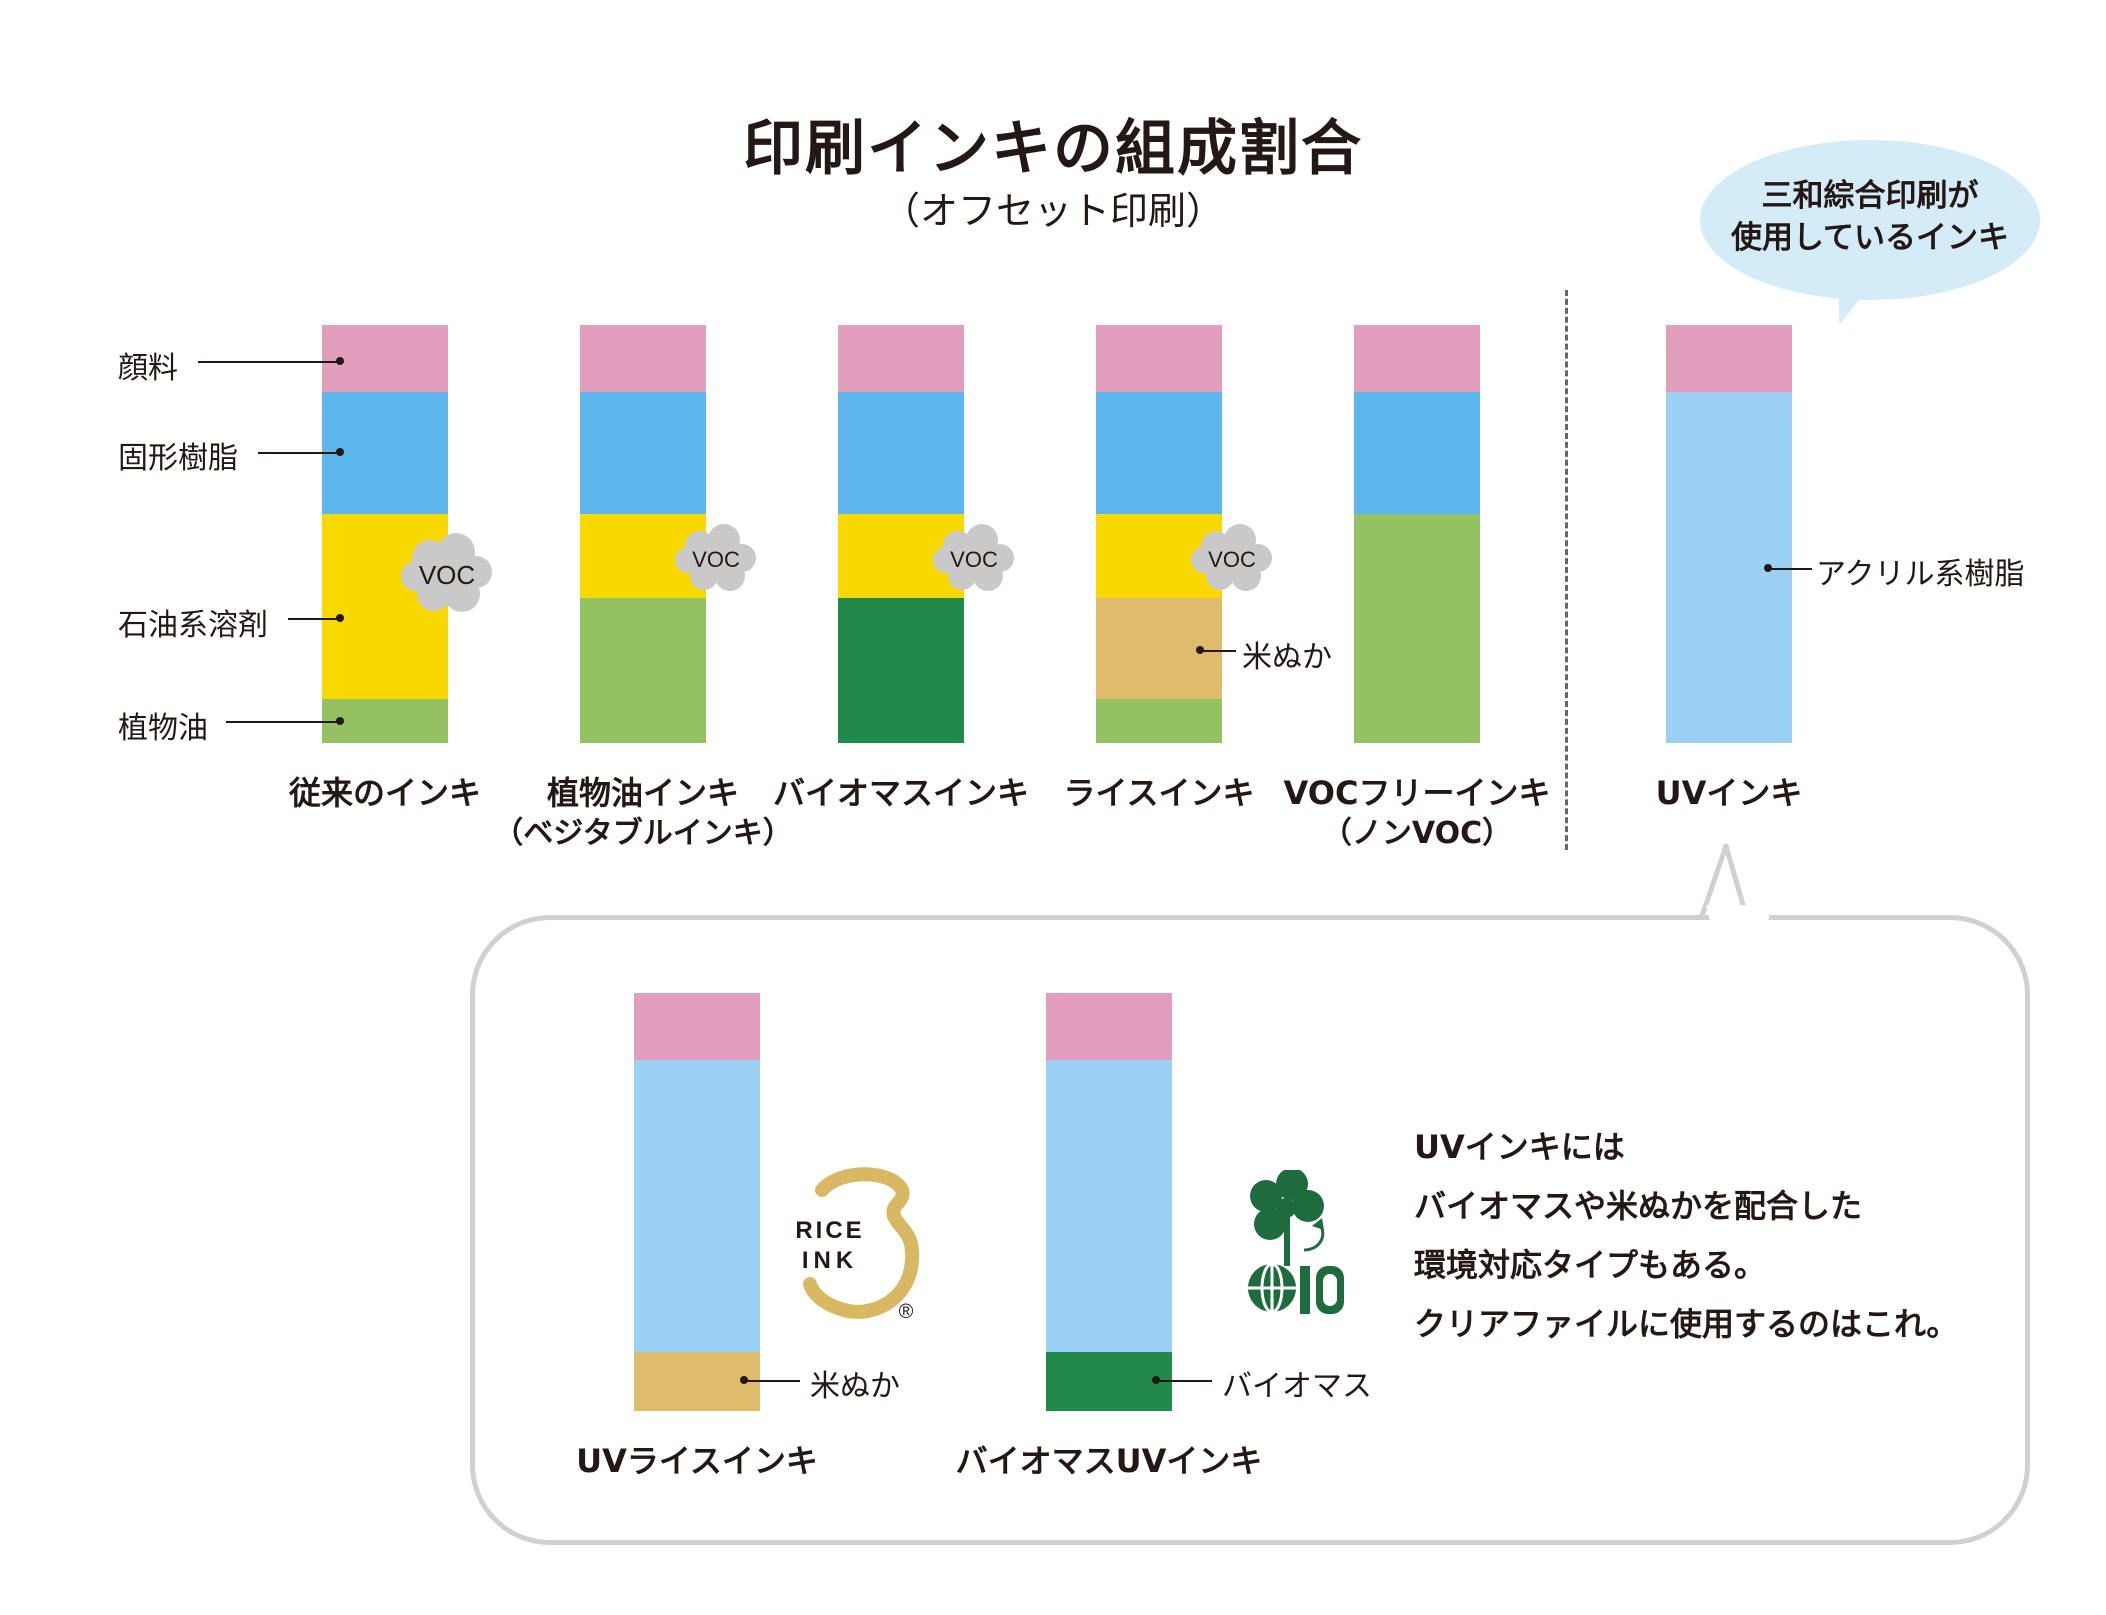  I want to click on ink-label-conventional: 従来のインキ, so click(384, 793).